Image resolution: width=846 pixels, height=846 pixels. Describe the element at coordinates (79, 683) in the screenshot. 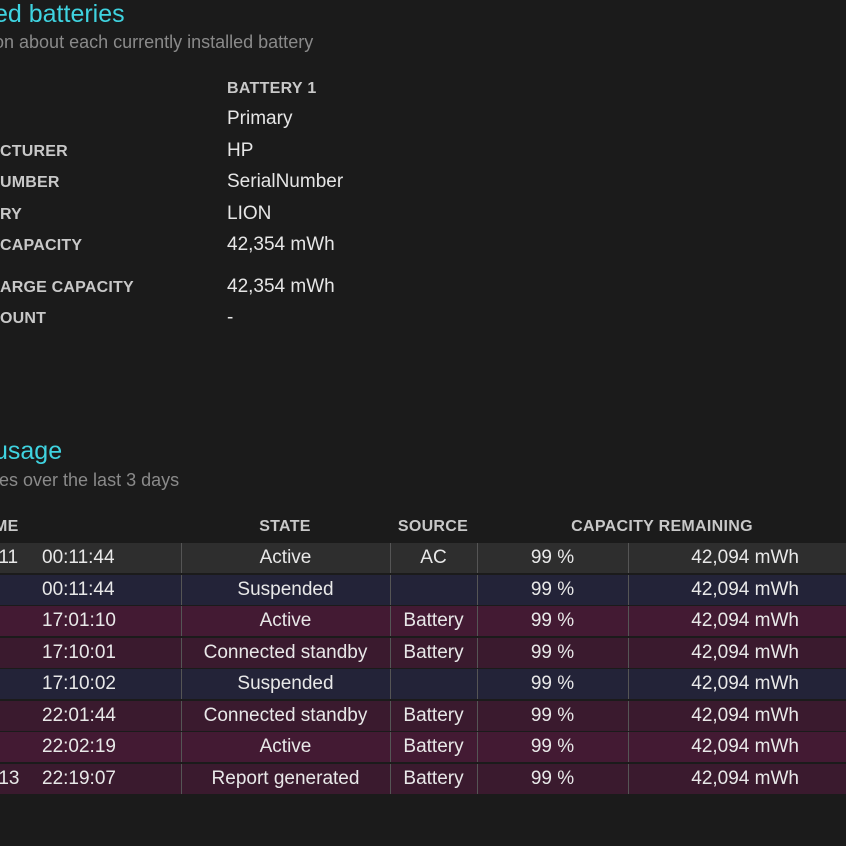

I see `time-cell: 17:10:02` at that location.